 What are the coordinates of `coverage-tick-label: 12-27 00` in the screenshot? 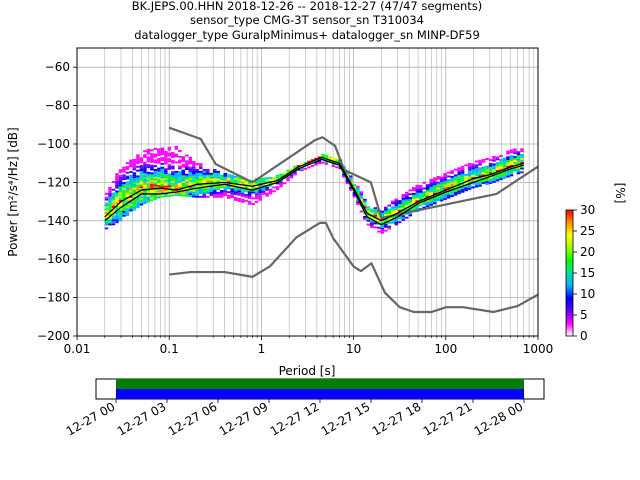 It's located at (91, 418).